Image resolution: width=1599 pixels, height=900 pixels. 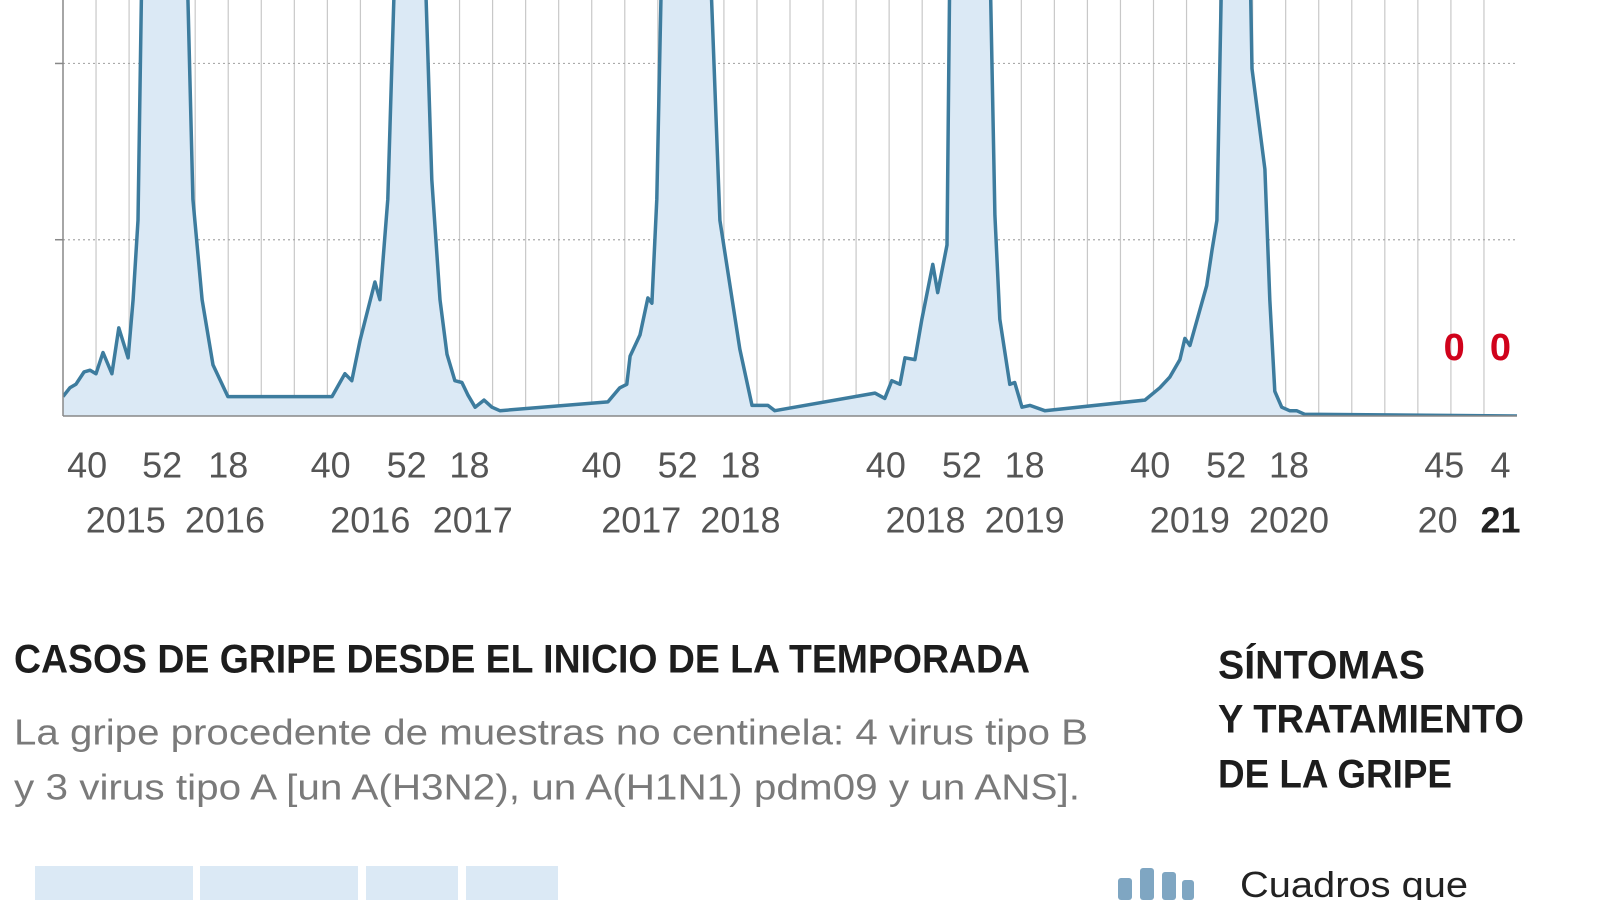 I want to click on icon, so click(x=1156, y=884).